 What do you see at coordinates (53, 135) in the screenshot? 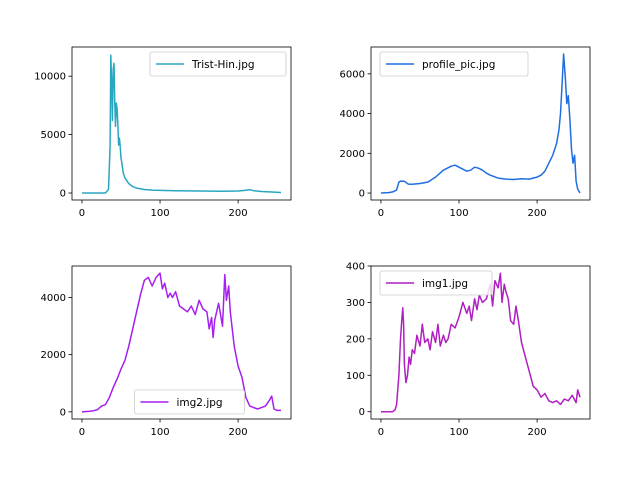
I see `y-tick-label: 5000` at bounding box center [53, 135].